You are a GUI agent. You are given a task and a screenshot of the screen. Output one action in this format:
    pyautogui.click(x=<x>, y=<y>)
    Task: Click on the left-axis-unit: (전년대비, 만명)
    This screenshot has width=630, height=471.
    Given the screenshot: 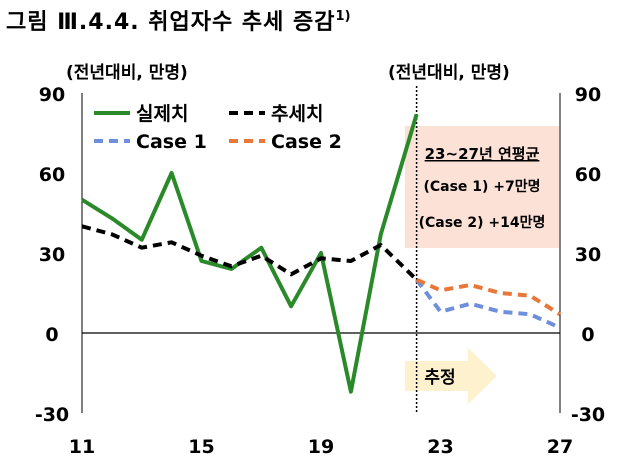 What is the action you would take?
    pyautogui.click(x=127, y=73)
    